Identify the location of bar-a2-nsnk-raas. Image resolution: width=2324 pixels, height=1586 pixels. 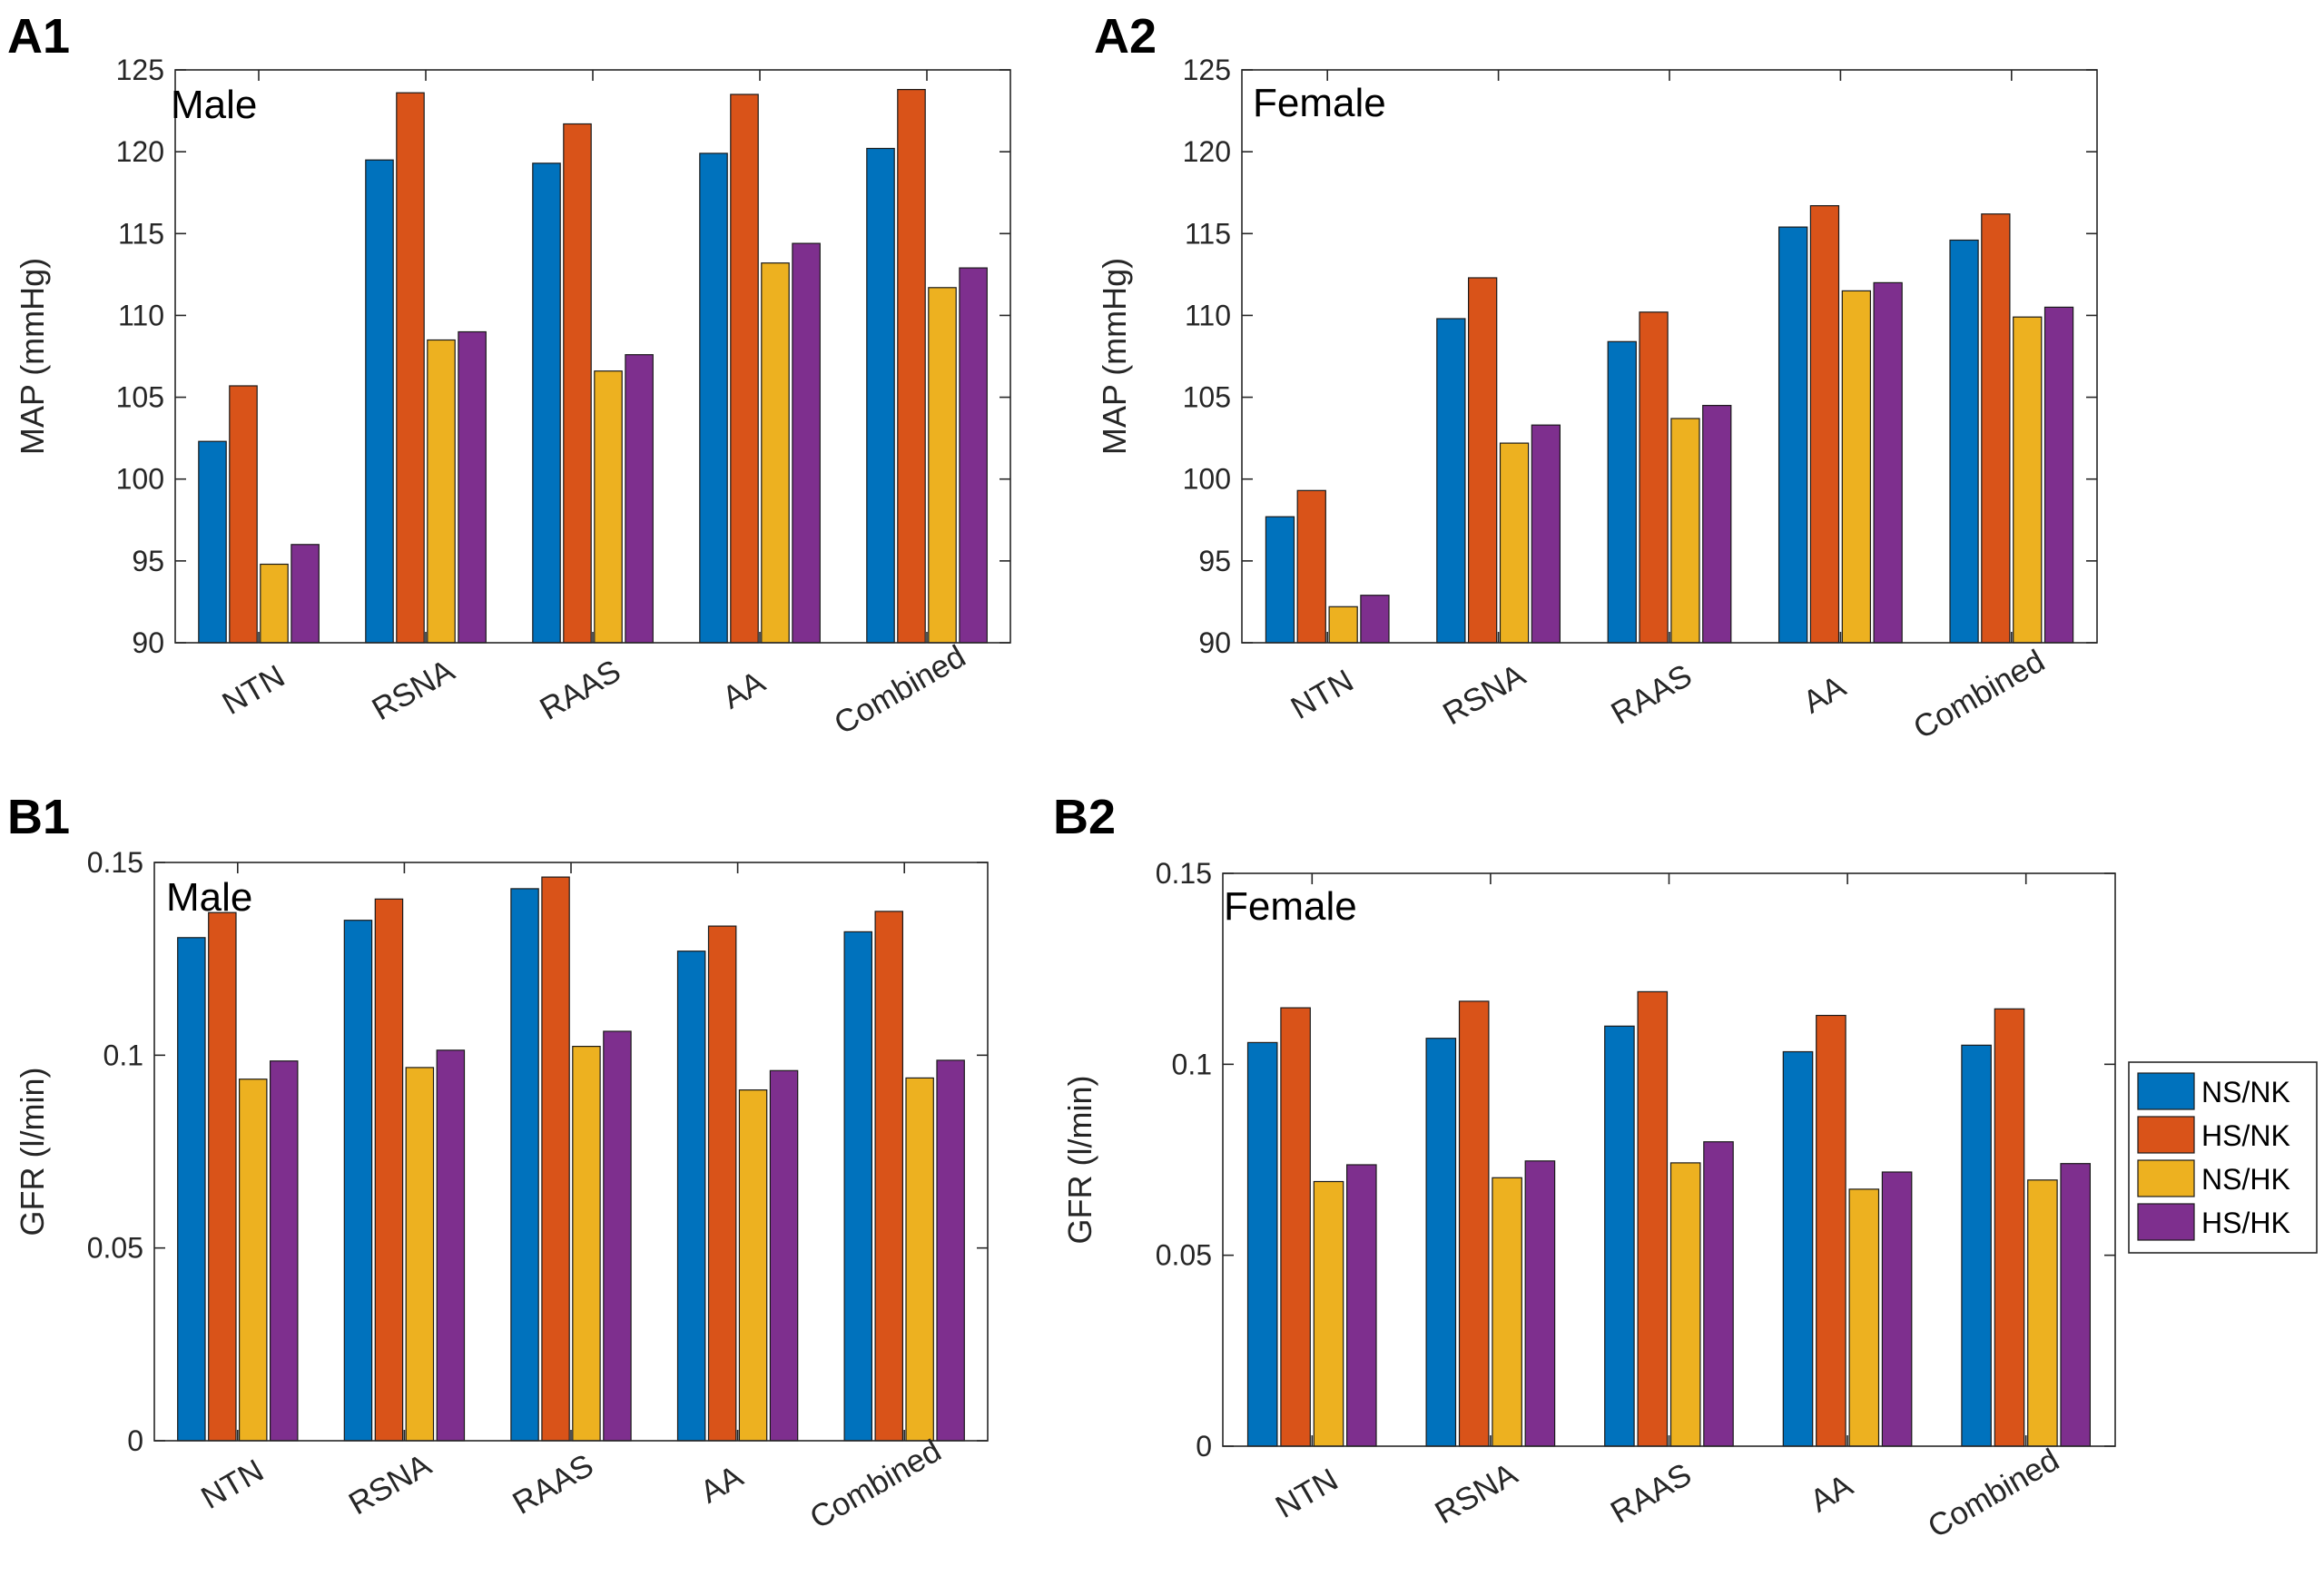
(1622, 492).